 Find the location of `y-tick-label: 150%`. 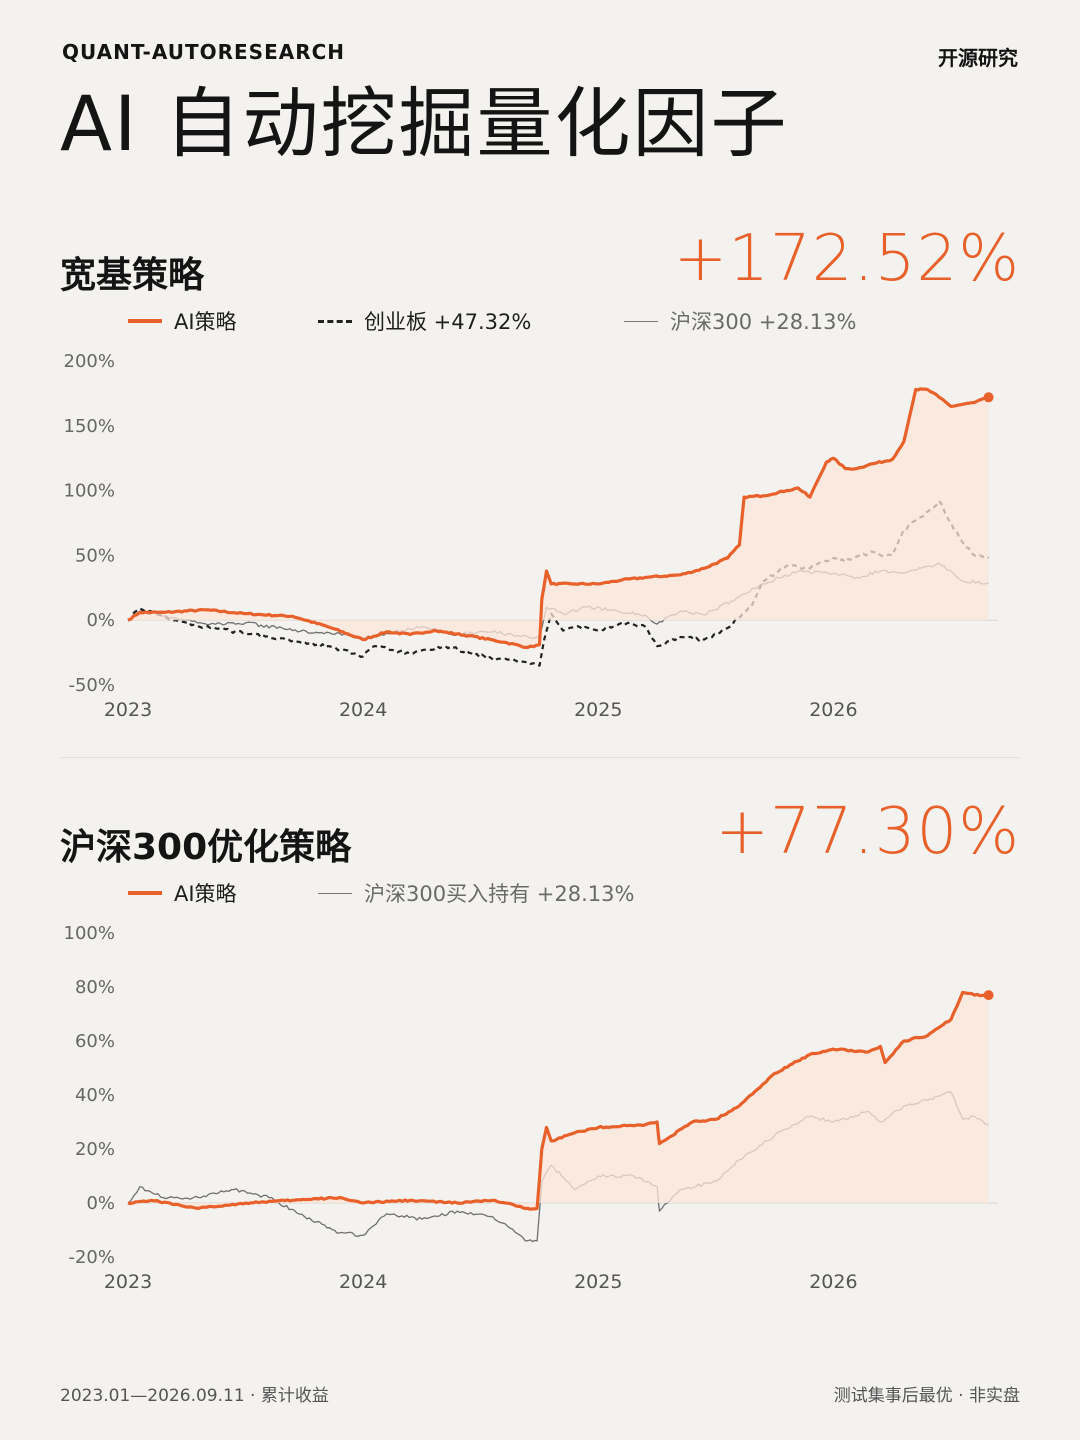

y-tick-label: 150% is located at coordinates (89, 426).